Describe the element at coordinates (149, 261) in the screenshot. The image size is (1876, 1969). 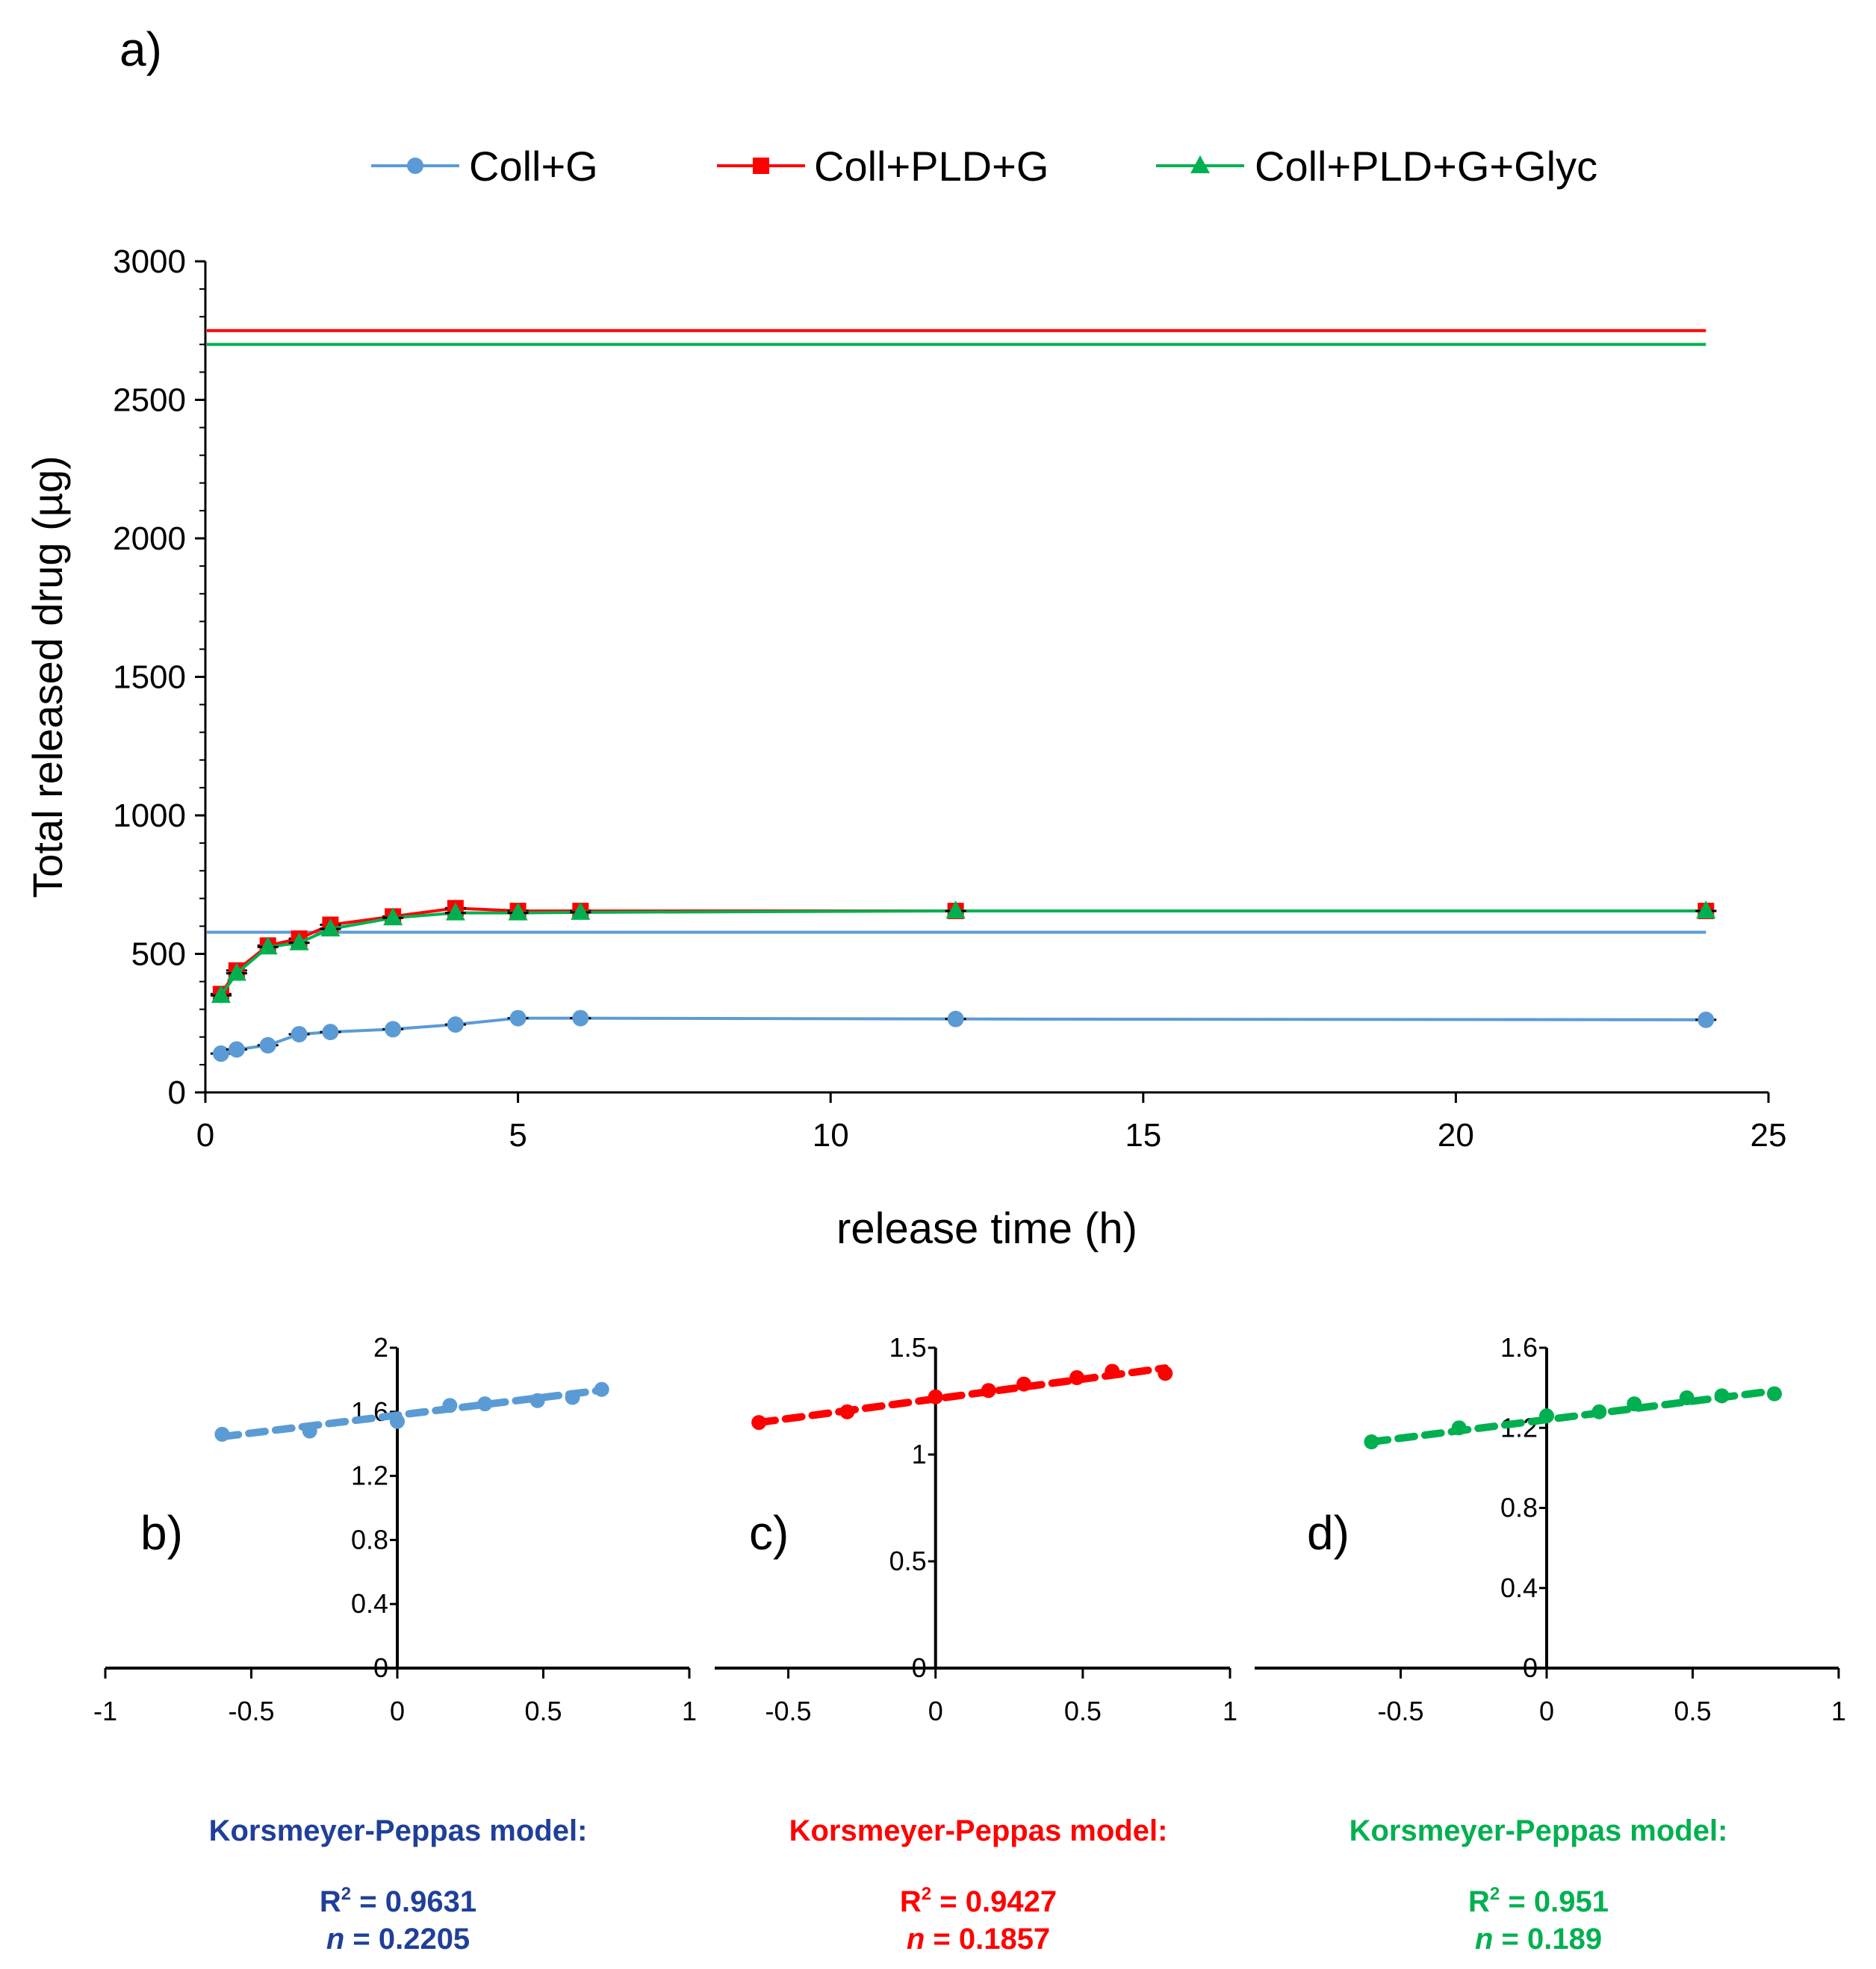
I see `y-tick-label: 3000` at that location.